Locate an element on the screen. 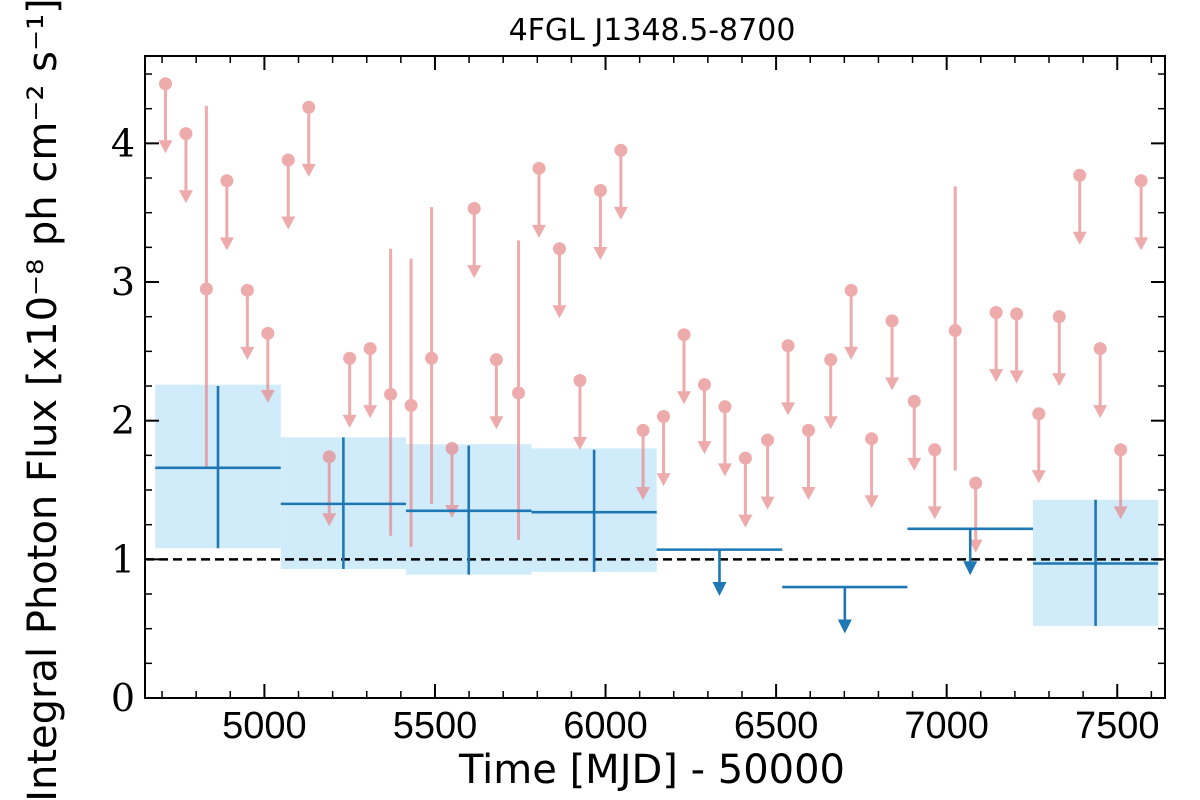  x-tick-label: 6000 is located at coordinates (605, 726).